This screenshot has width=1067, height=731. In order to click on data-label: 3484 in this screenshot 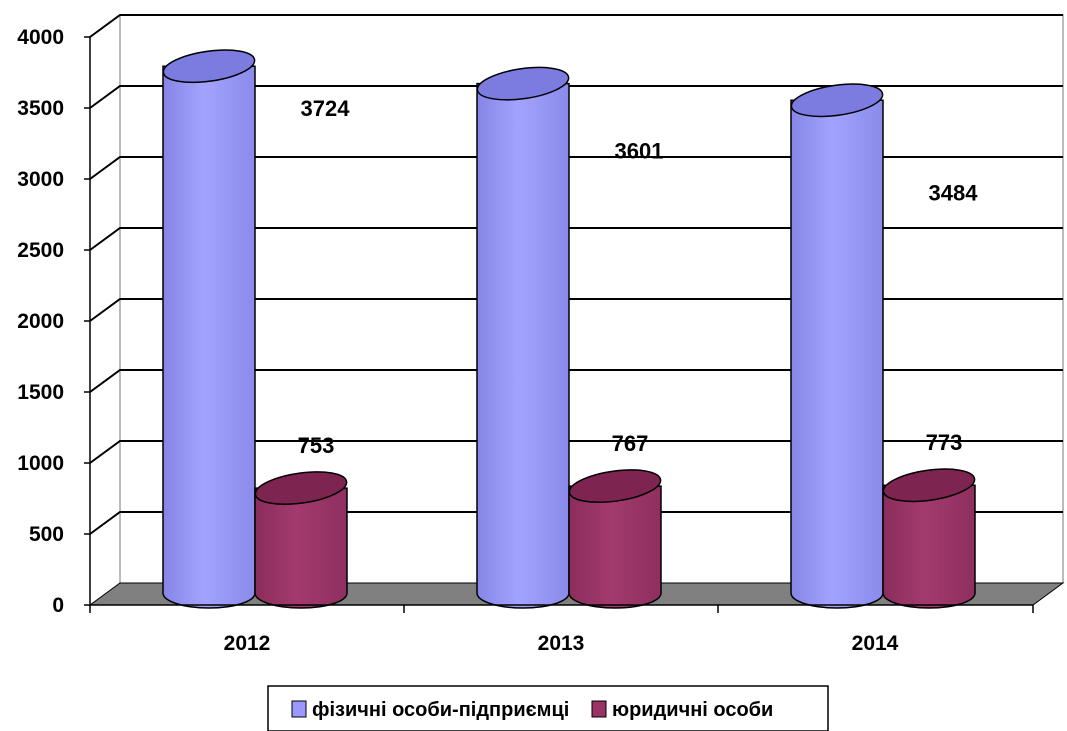, I will do `click(954, 192)`.